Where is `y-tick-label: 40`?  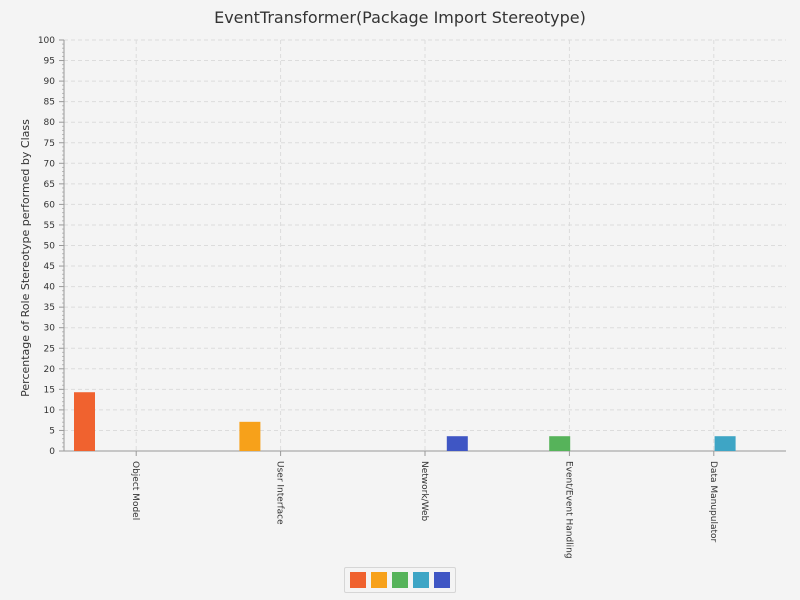 y-tick-label: 40 is located at coordinates (50, 288).